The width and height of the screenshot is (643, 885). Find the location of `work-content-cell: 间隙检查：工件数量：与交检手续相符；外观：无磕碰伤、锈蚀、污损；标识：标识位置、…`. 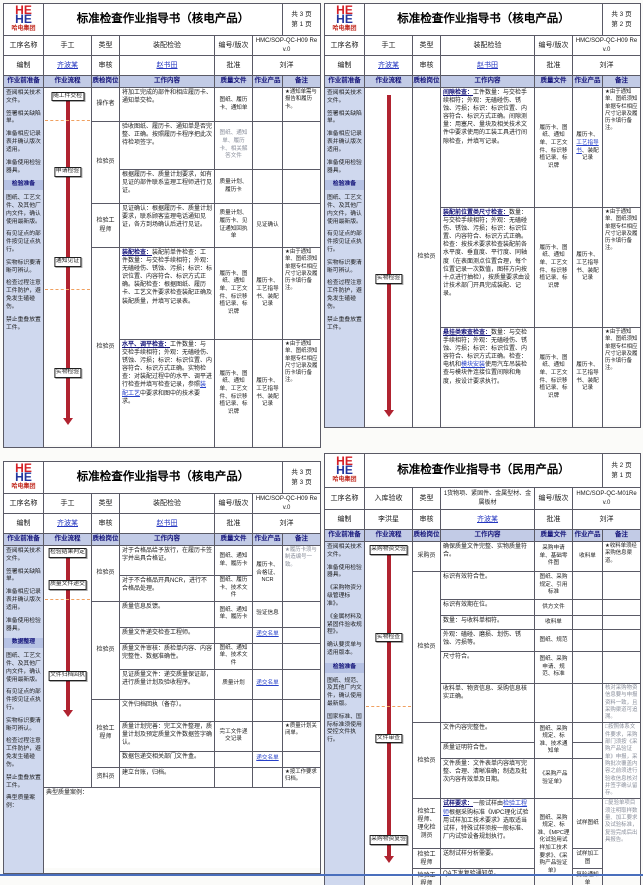

work-content-cell: 间隙检查：工件数量：与交检手续相符；外观：无磕碰伤、锈蚀、污损；标识：标识位置、… is located at coordinates (487, 147).